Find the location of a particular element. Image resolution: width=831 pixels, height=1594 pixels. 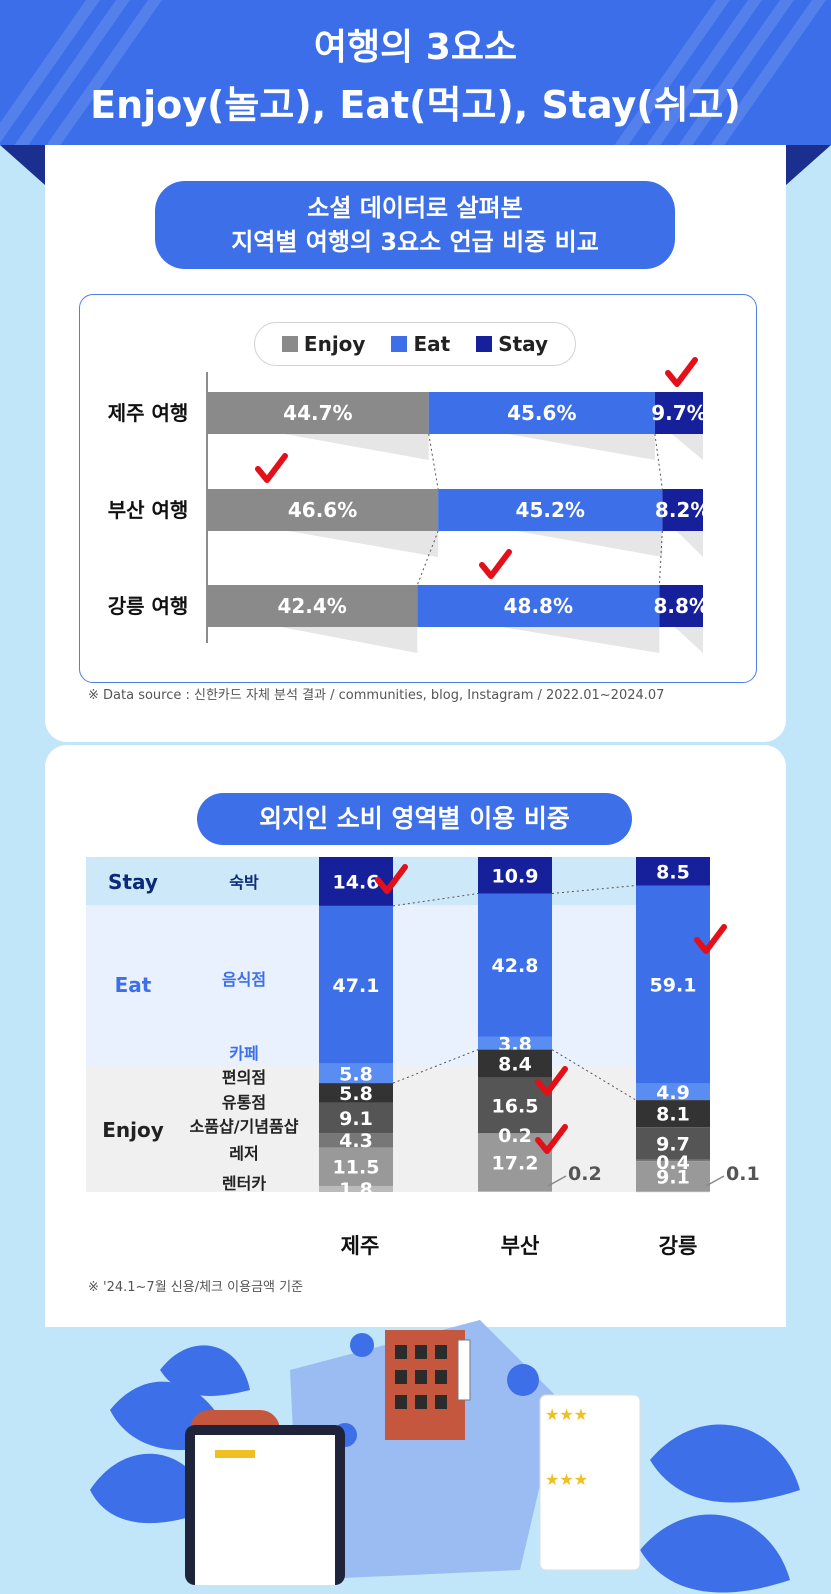

banner-fold-left is located at coordinates (22, 165).